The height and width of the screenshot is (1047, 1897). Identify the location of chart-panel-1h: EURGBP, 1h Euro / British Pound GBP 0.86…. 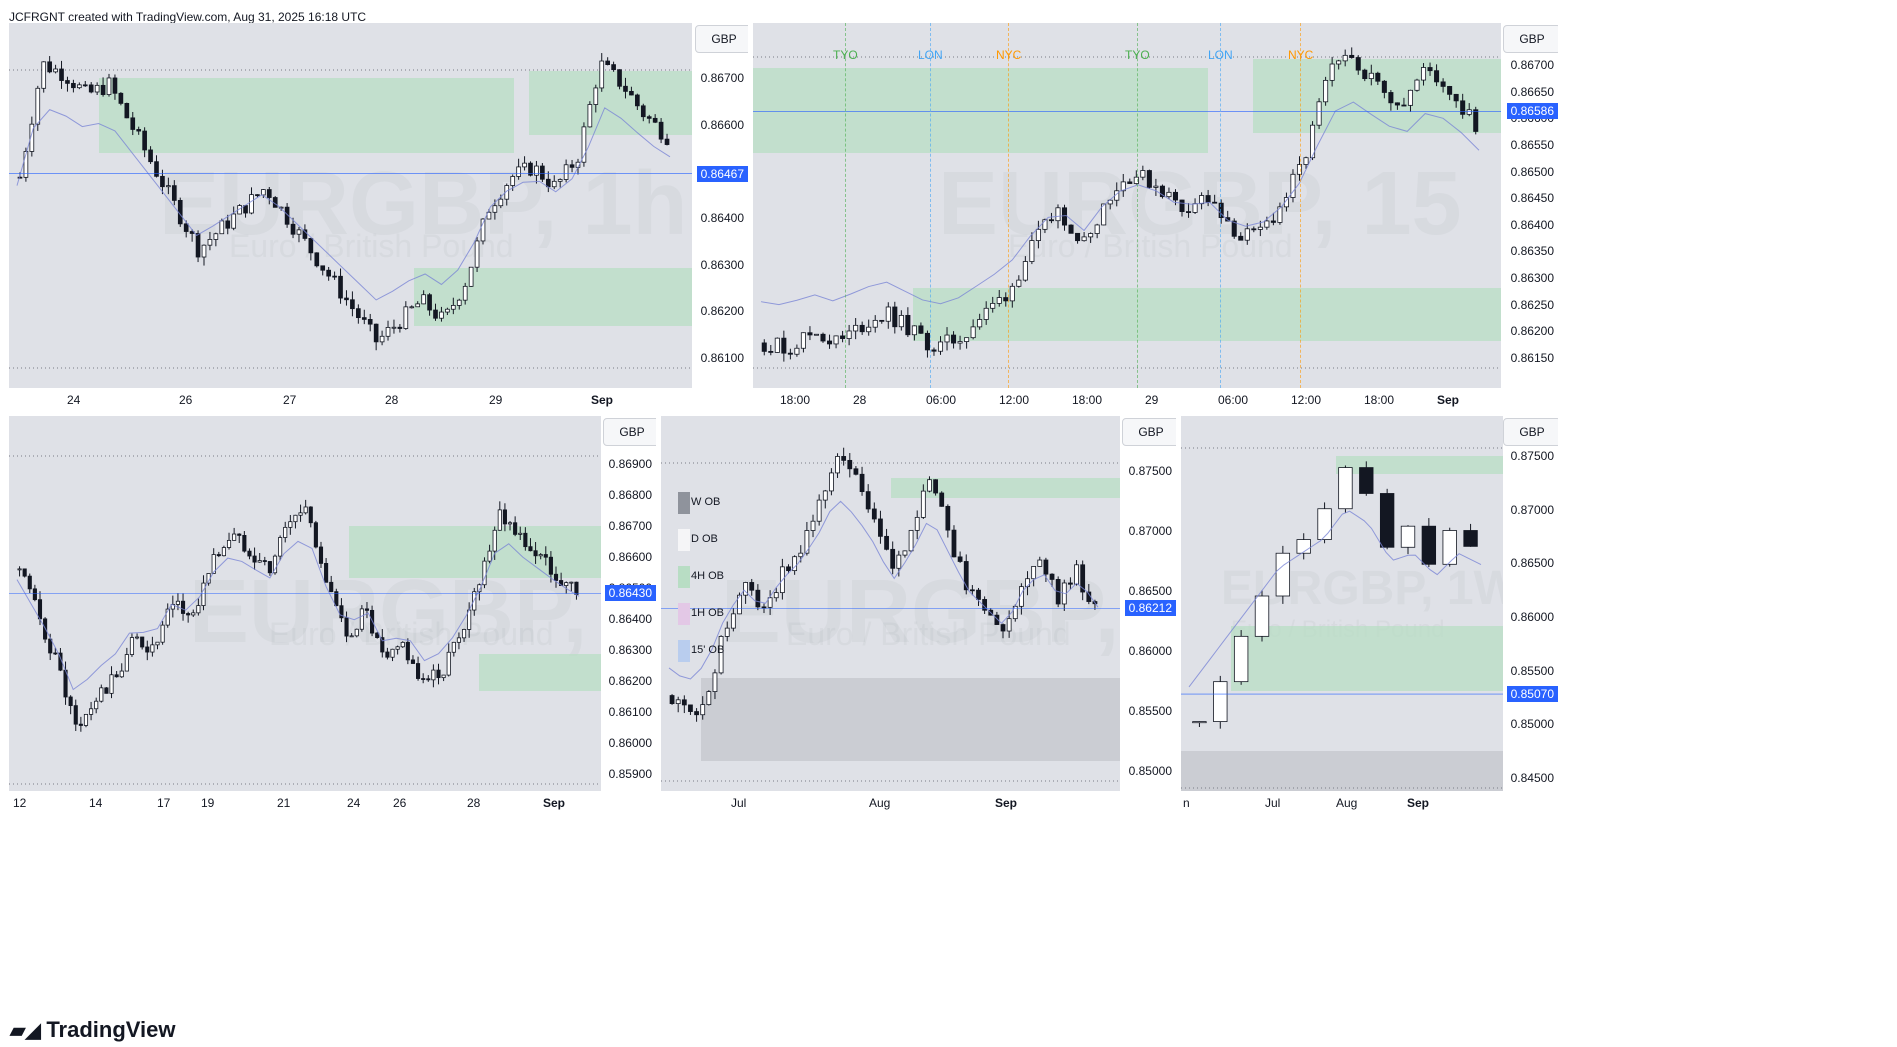
(378, 217).